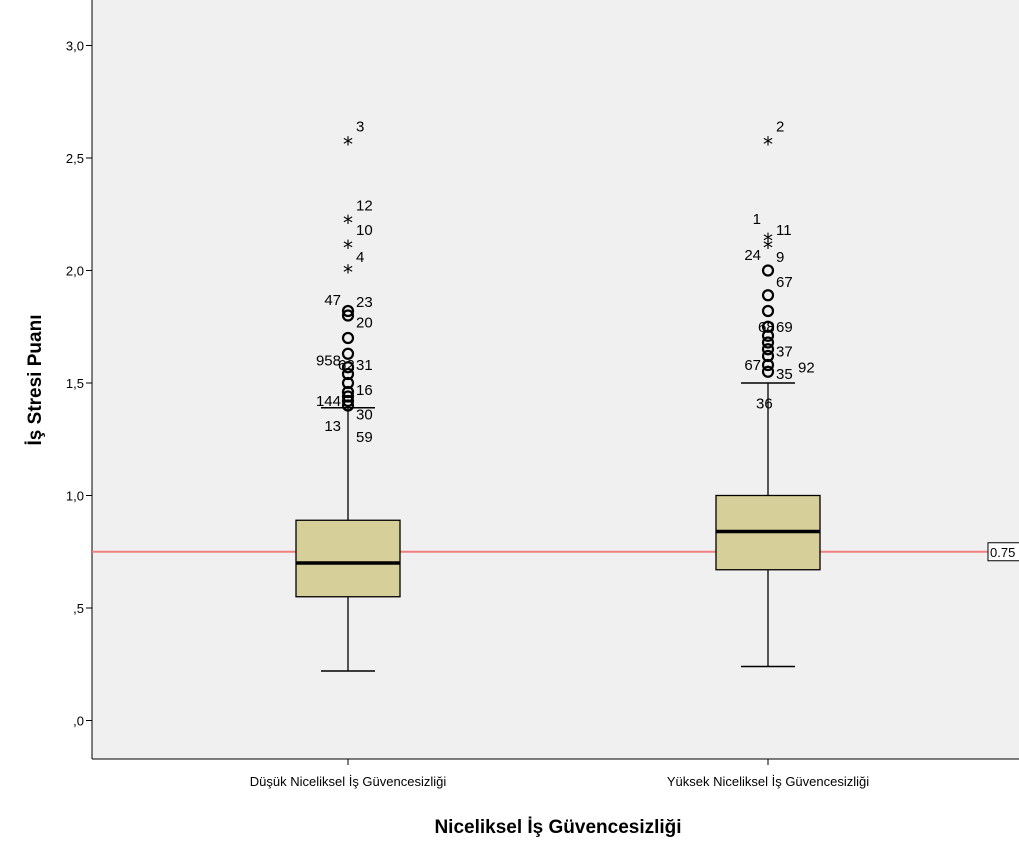  Describe the element at coordinates (784, 230) in the screenshot. I see `case-label: 11` at that location.